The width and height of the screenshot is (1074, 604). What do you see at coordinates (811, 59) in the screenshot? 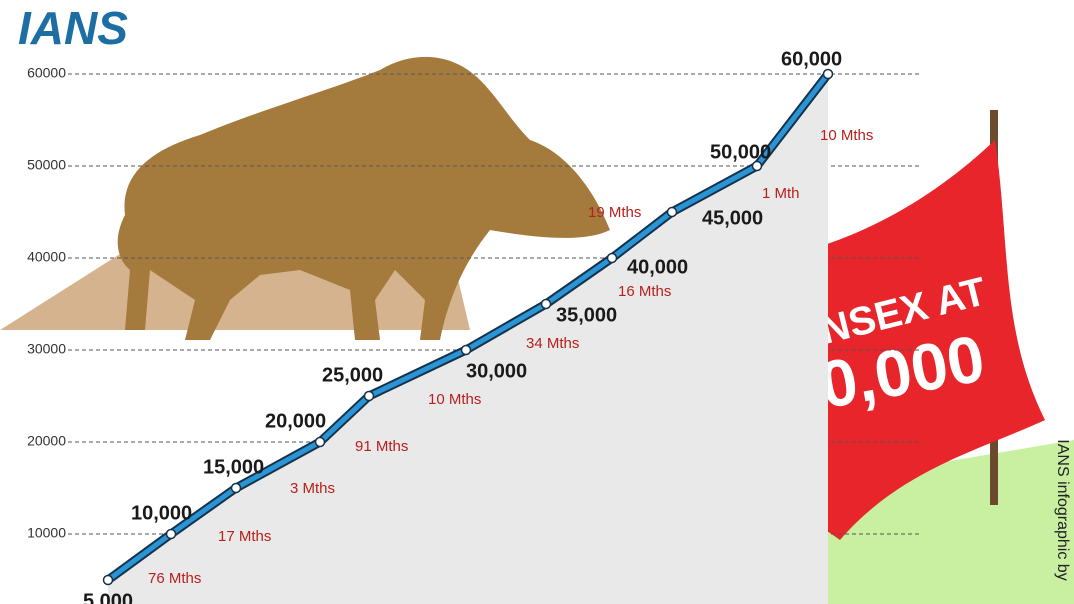
I see `value-label: 60,000` at bounding box center [811, 59].